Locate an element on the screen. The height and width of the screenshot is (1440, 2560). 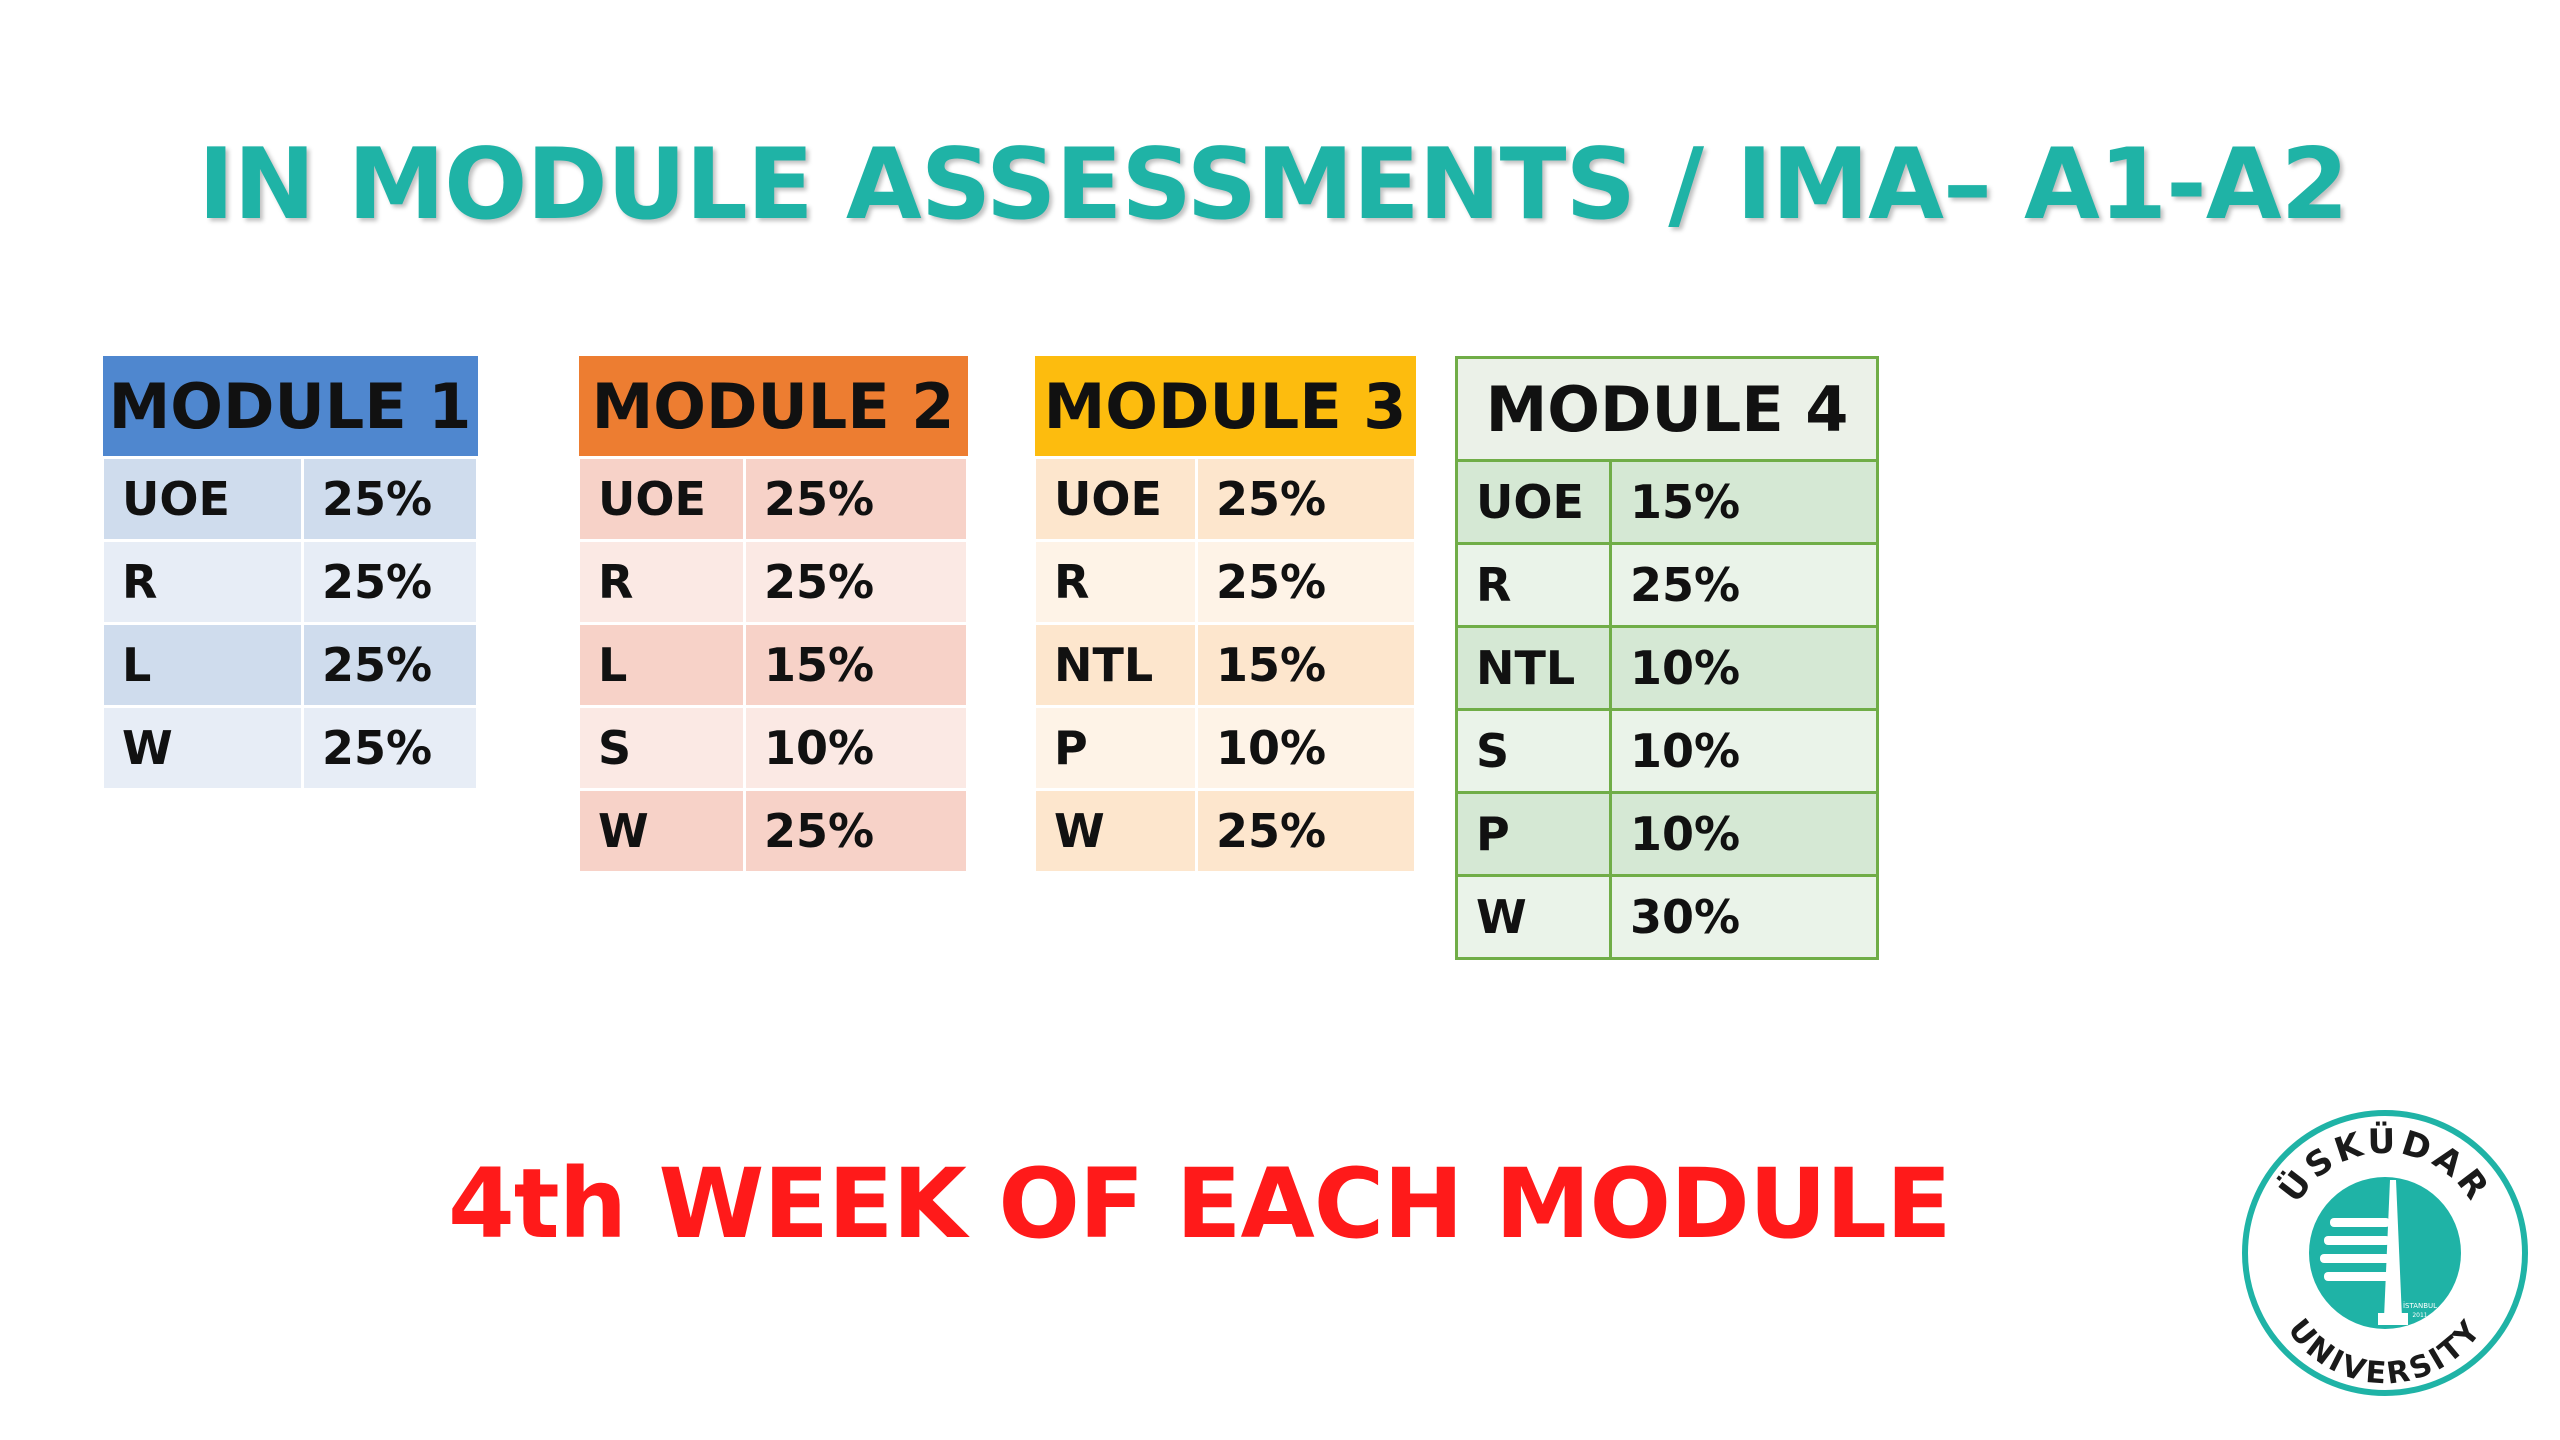
schedule-note: 4th WEEK OF EACH MODULE is located at coordinates (1200, 1204).